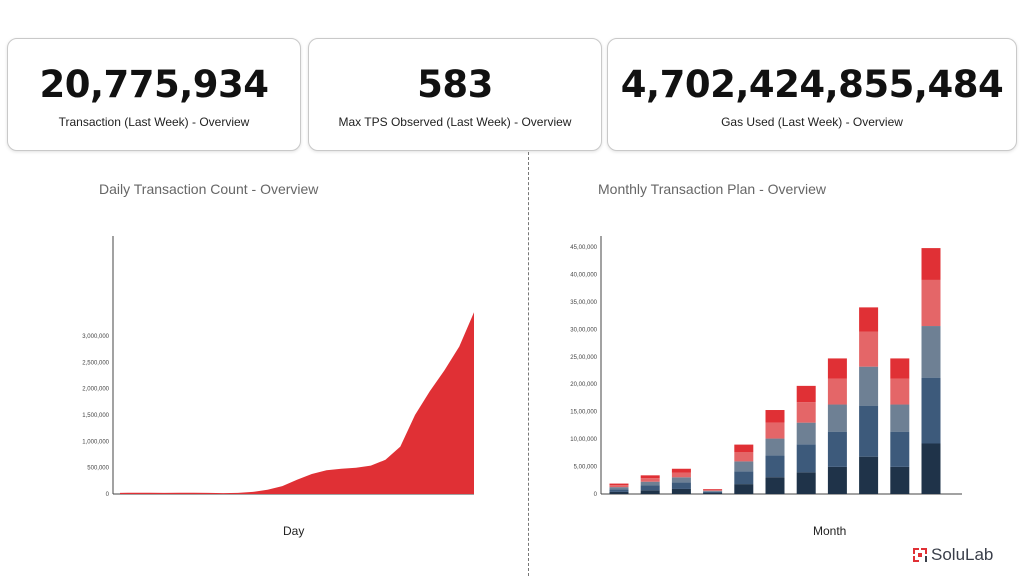 The height and width of the screenshot is (576, 1024). What do you see at coordinates (583, 358) in the screenshot?
I see `monthly-y-tick-label: 25,00,000` at bounding box center [583, 358].